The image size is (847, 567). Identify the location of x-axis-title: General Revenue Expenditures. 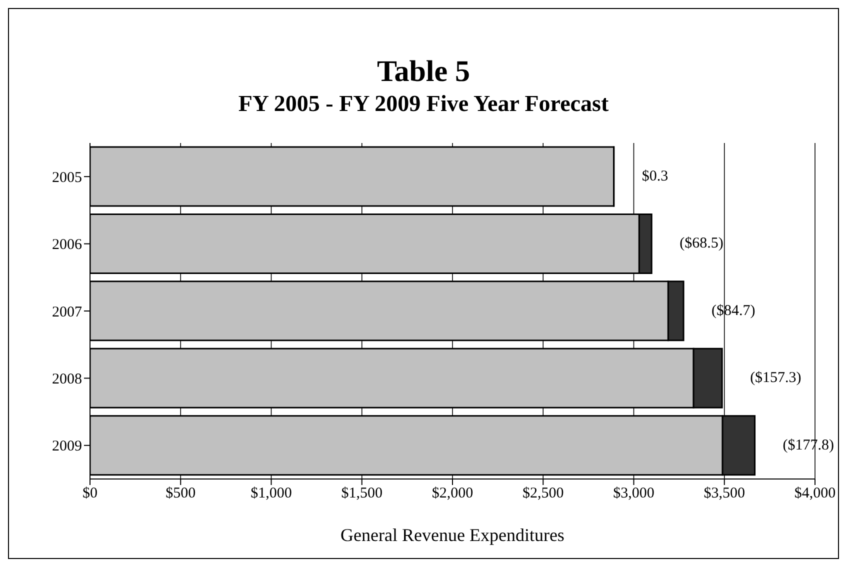
(452, 535).